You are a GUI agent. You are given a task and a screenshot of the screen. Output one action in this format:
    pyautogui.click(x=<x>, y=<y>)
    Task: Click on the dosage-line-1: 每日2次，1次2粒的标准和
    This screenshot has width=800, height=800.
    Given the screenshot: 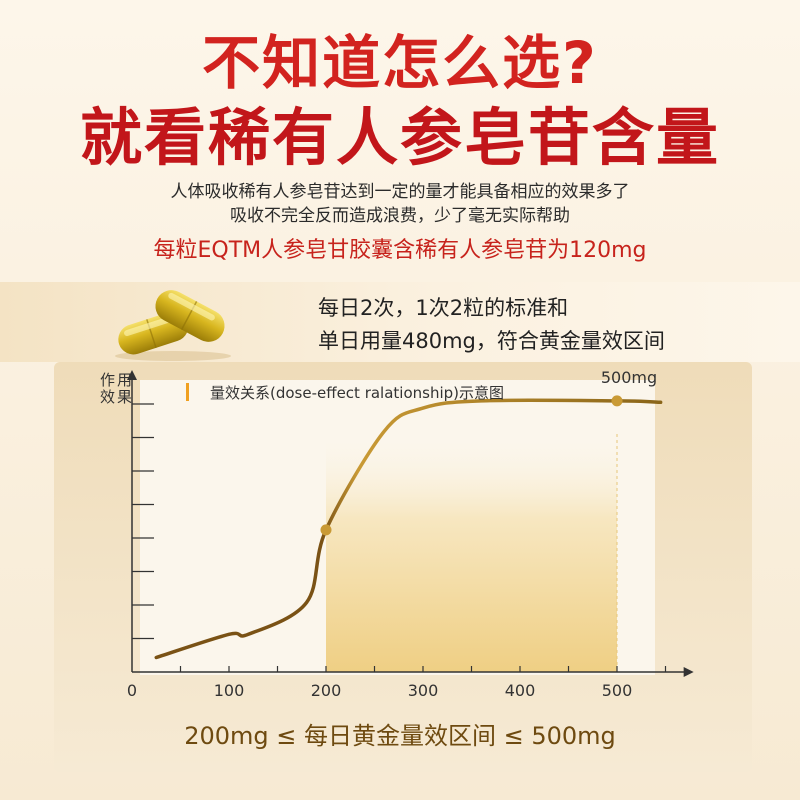 What is the action you would take?
    pyautogui.click(x=443, y=308)
    